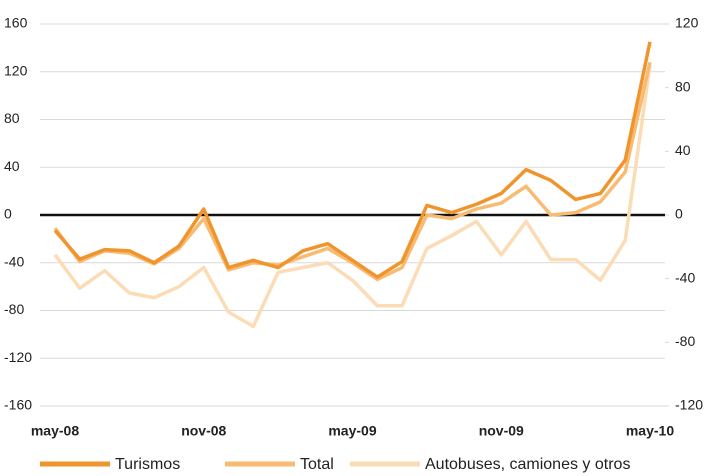 The height and width of the screenshot is (476, 713). Describe the element at coordinates (147, 464) in the screenshot. I see `legend-label: Turismos` at that location.